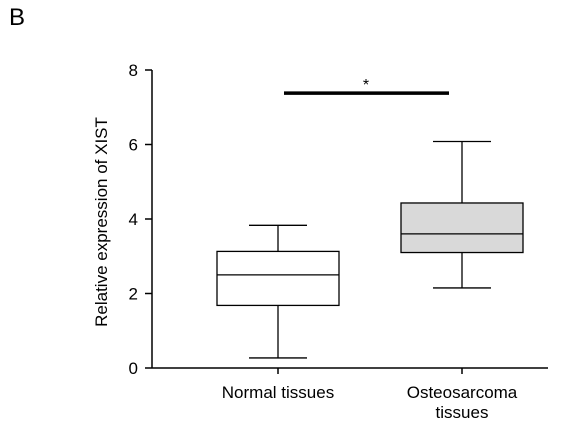  Describe the element at coordinates (133, 294) in the screenshot. I see `y-tick-label-2: 2` at that location.